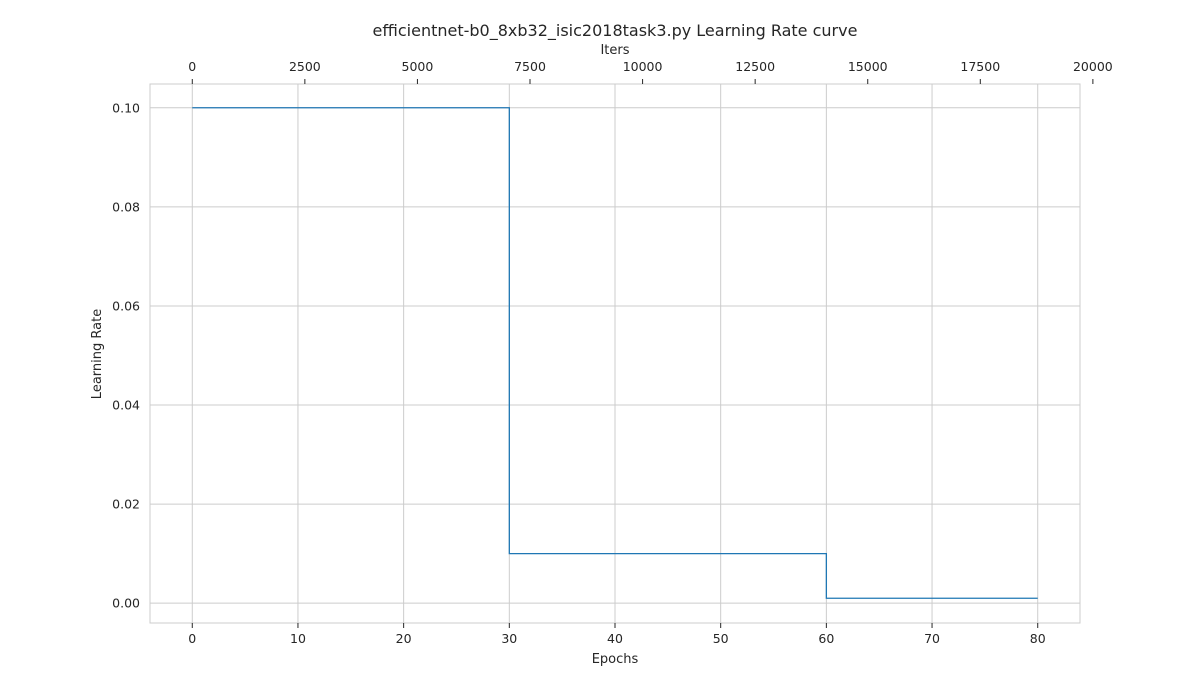 The width and height of the screenshot is (1200, 700). What do you see at coordinates (126, 305) in the screenshot?
I see `y-tick-label: 0.06` at bounding box center [126, 305].